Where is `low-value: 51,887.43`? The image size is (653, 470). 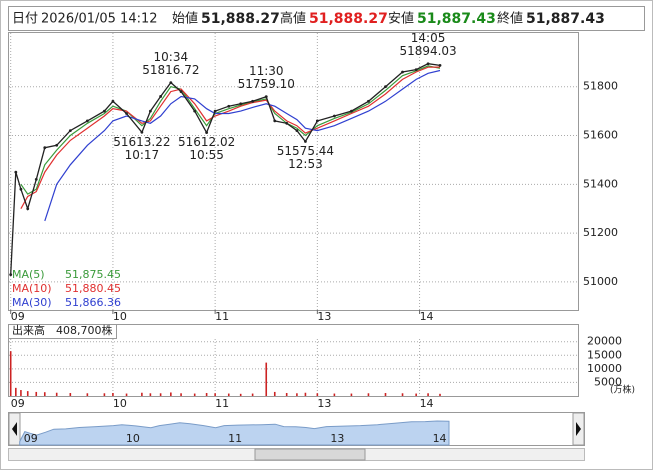 low-value: 51,887.43 is located at coordinates (456, 19).